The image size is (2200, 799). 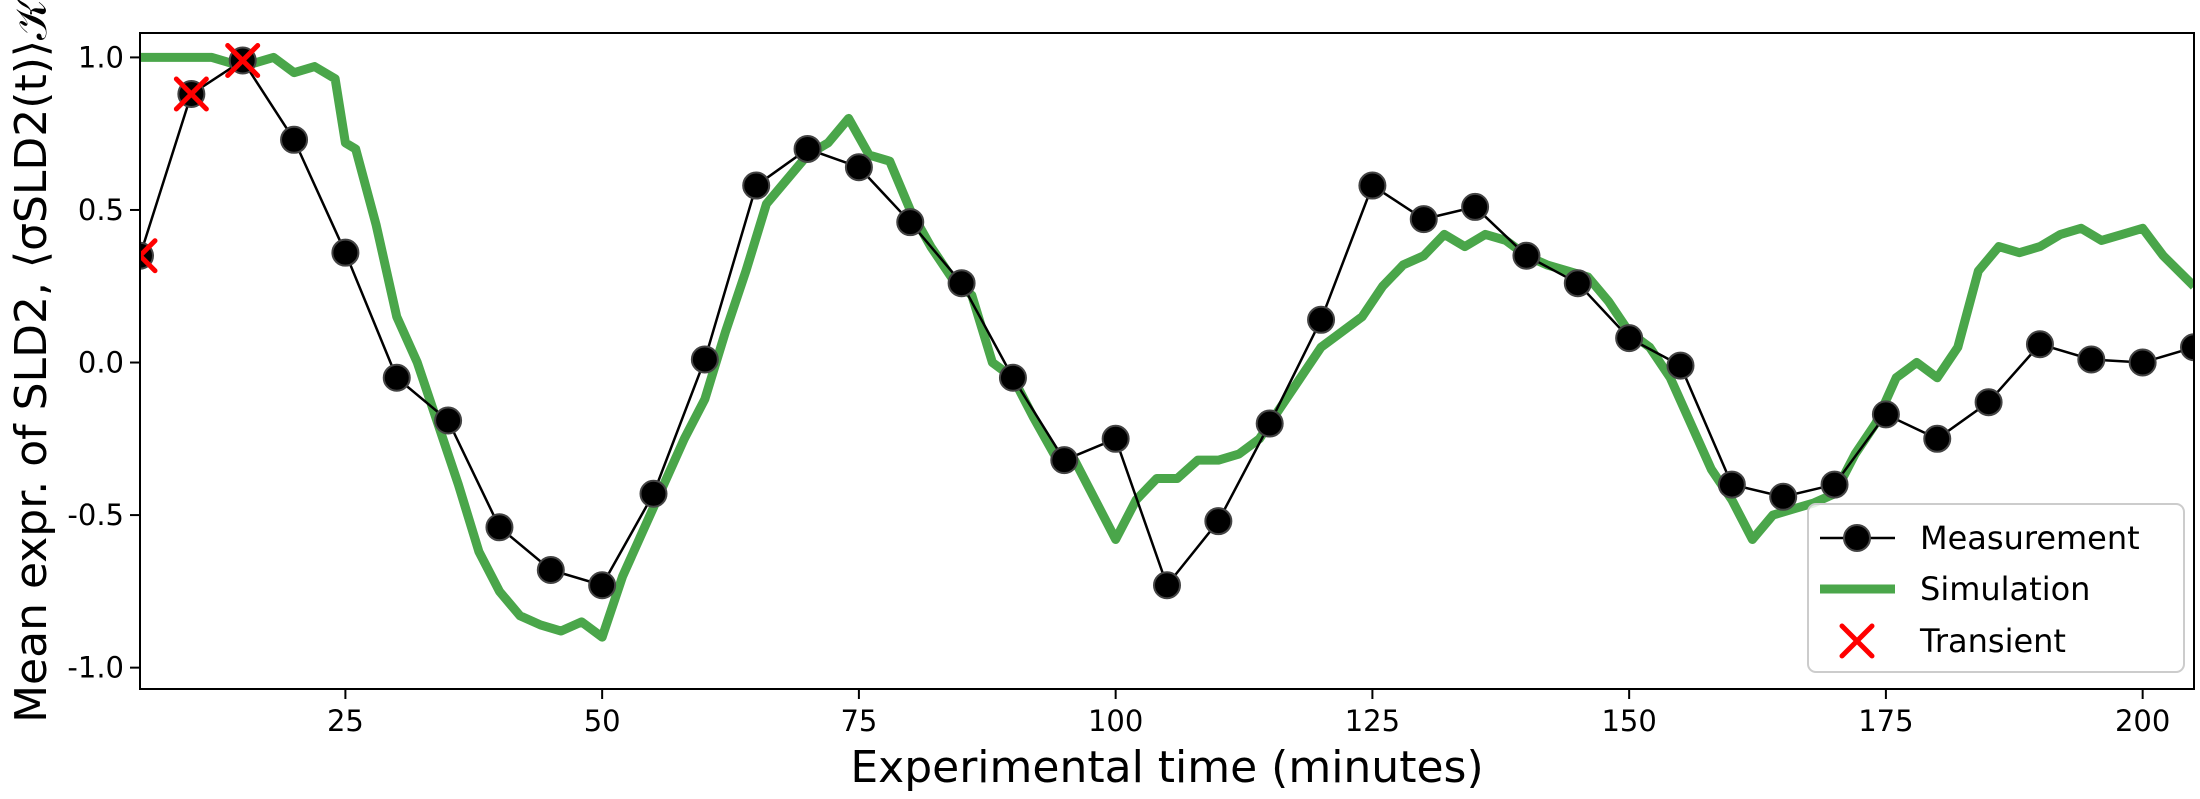 What do you see at coordinates (2142, 721) in the screenshot?
I see `x-tick-label: 200` at bounding box center [2142, 721].